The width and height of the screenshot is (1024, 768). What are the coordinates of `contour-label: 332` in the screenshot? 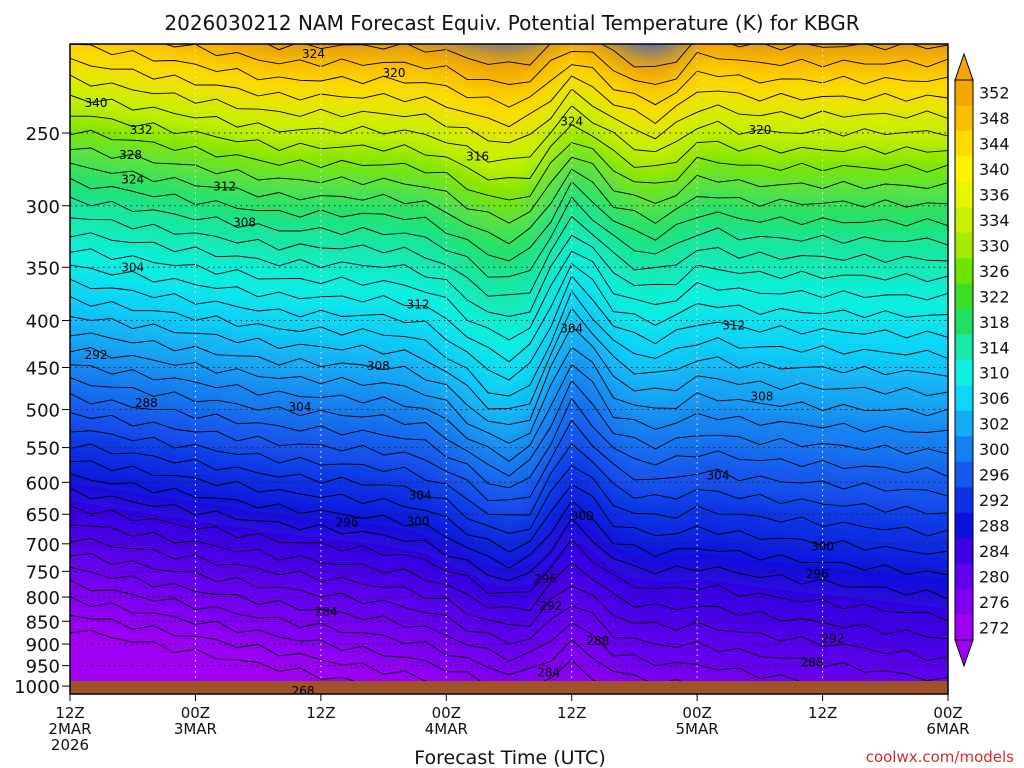 It's located at (141, 130).